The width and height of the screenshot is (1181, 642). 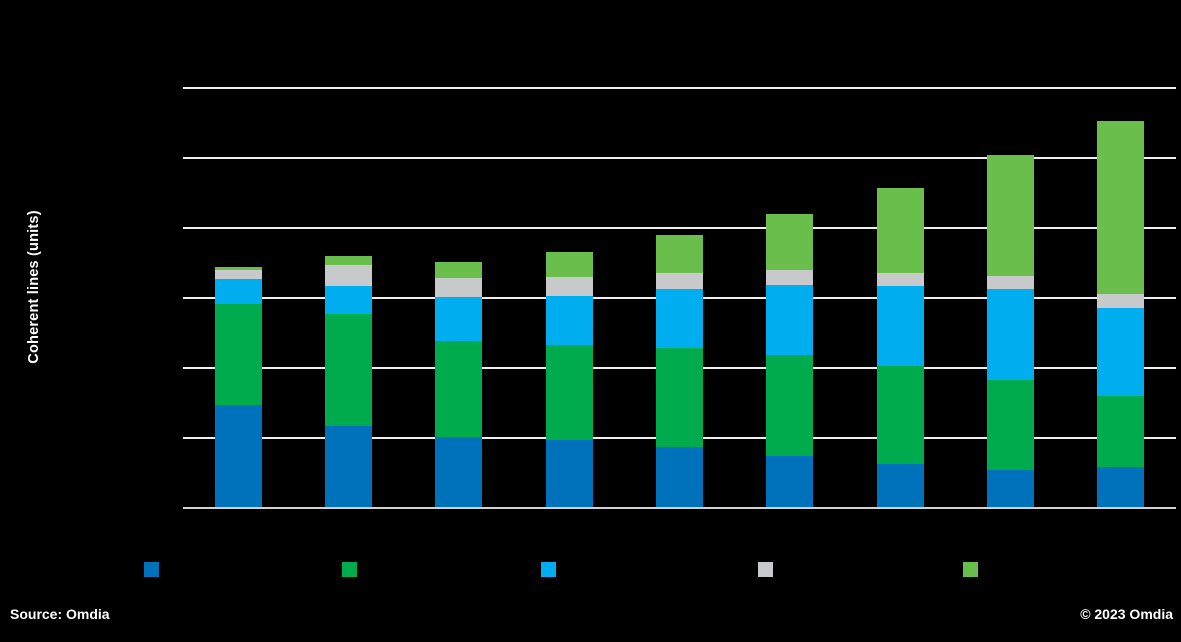 I want to click on legend, so click(x=590, y=570).